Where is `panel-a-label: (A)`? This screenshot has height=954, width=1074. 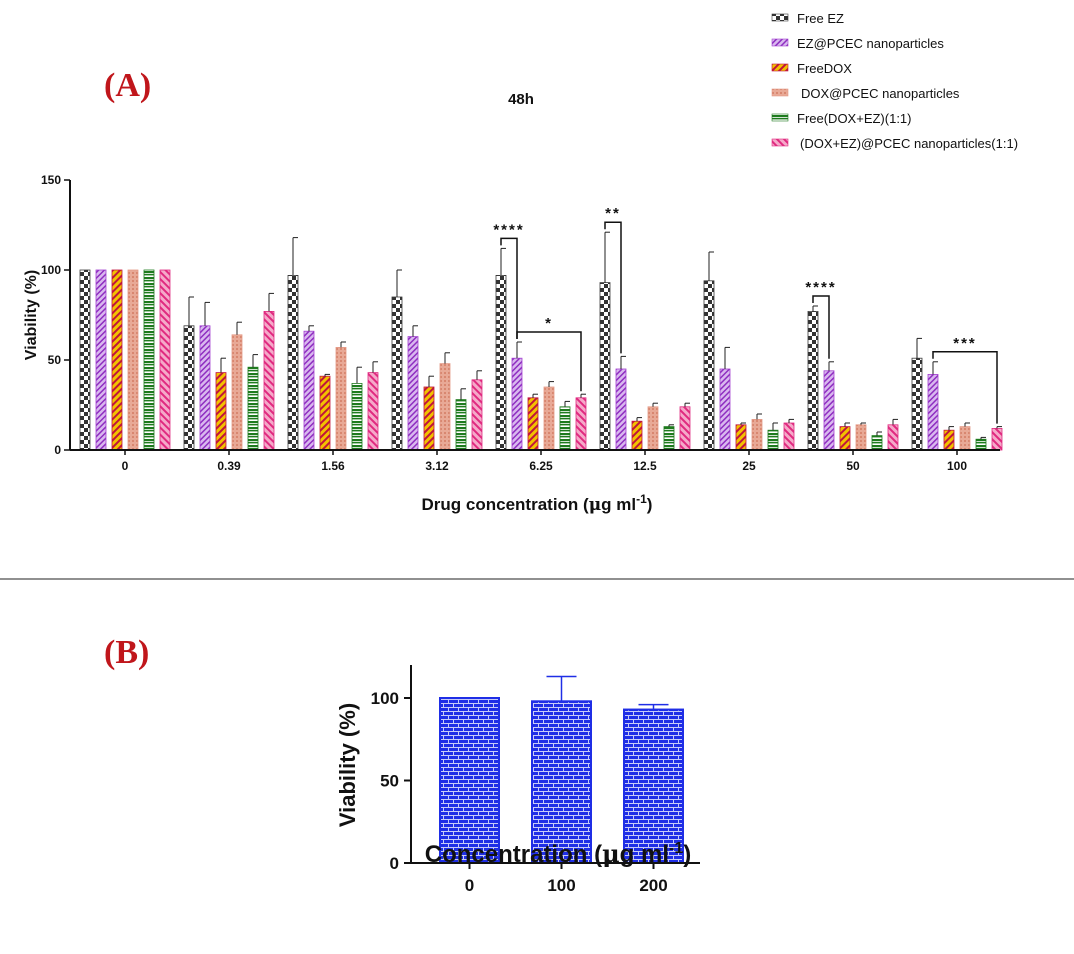
panel-a-label: (A) is located at coordinates (127, 85).